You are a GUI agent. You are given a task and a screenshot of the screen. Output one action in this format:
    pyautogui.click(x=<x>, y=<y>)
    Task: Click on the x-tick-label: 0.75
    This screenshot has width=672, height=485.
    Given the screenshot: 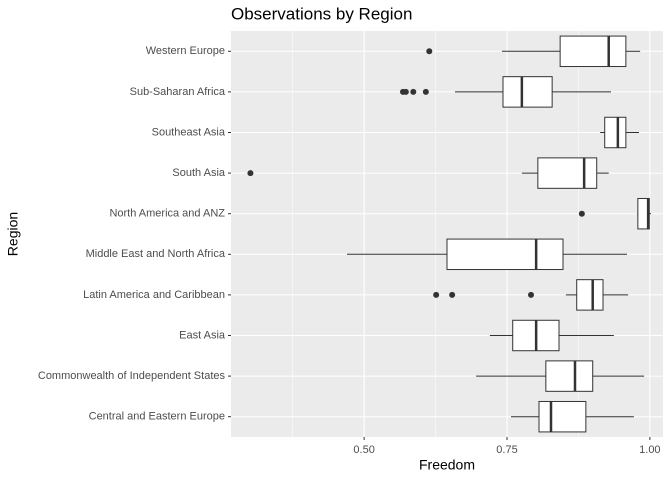 What is the action you would take?
    pyautogui.click(x=506, y=450)
    